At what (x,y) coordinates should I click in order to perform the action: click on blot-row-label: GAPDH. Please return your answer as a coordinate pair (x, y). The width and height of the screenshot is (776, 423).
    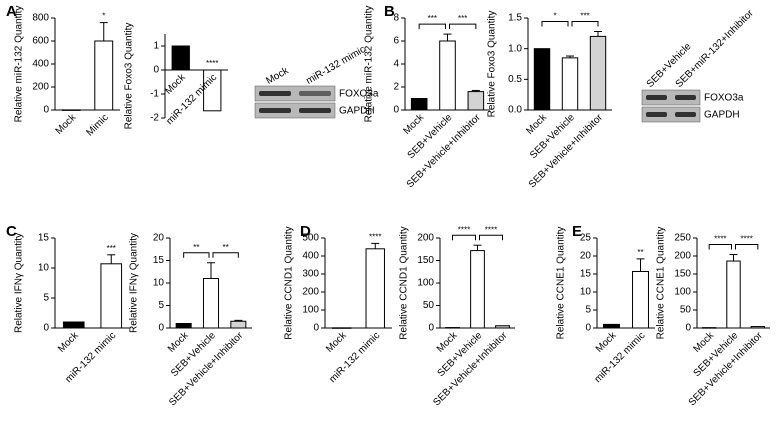
    Looking at the image, I should click on (722, 115).